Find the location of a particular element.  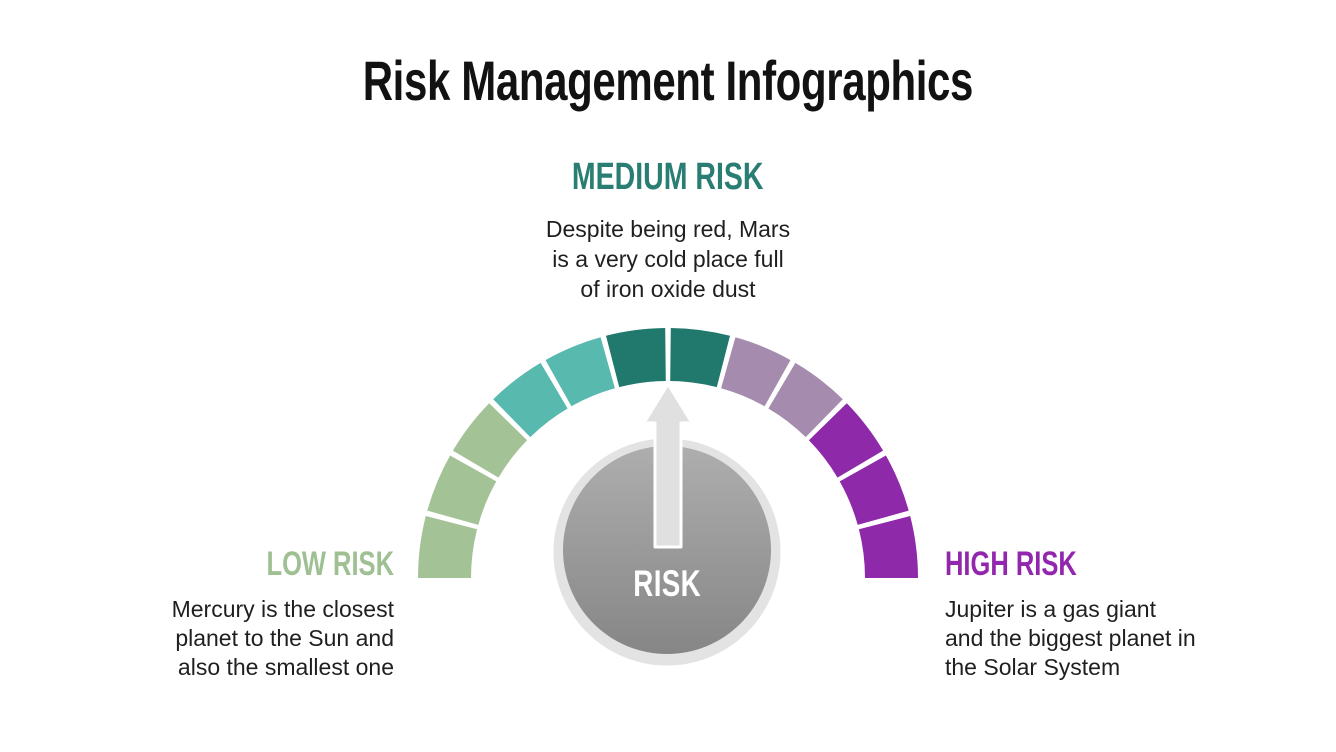

medium-risk-label-text: MEDIUM RISK is located at coordinates (668, 177).